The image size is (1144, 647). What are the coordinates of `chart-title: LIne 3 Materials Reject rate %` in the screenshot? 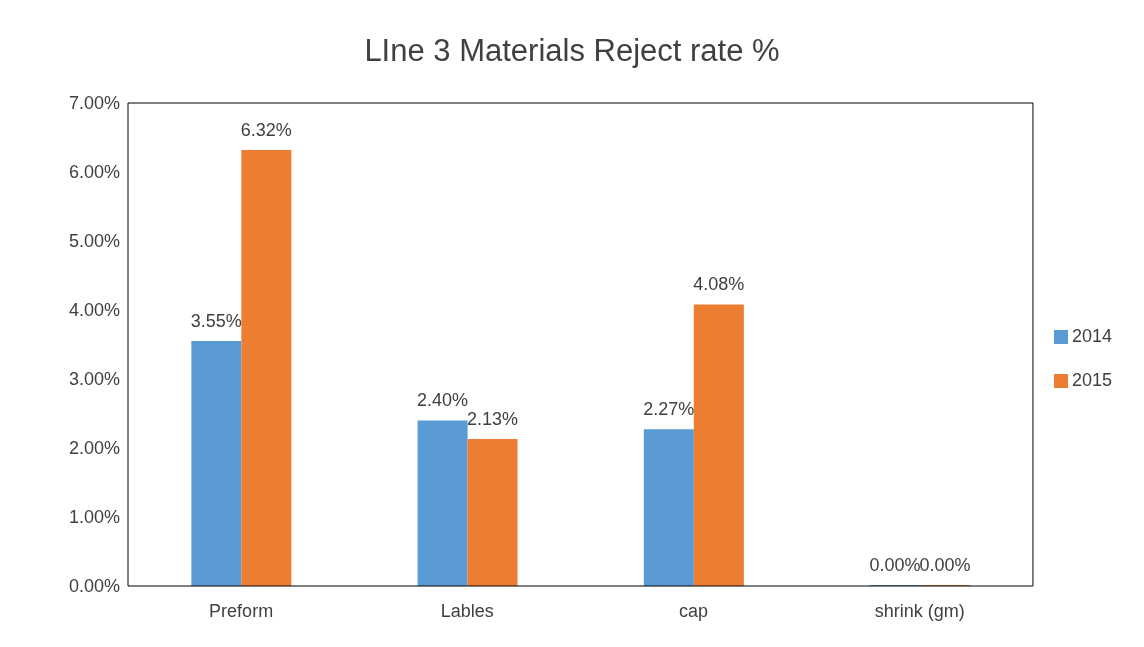 It's located at (572, 51).